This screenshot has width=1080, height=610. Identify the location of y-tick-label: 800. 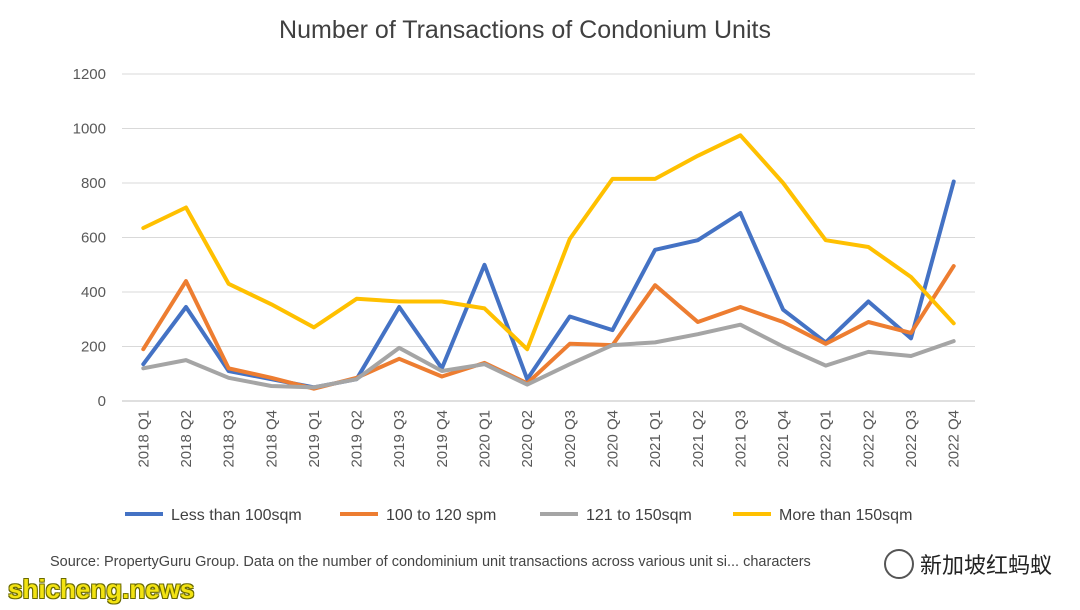
(93, 183).